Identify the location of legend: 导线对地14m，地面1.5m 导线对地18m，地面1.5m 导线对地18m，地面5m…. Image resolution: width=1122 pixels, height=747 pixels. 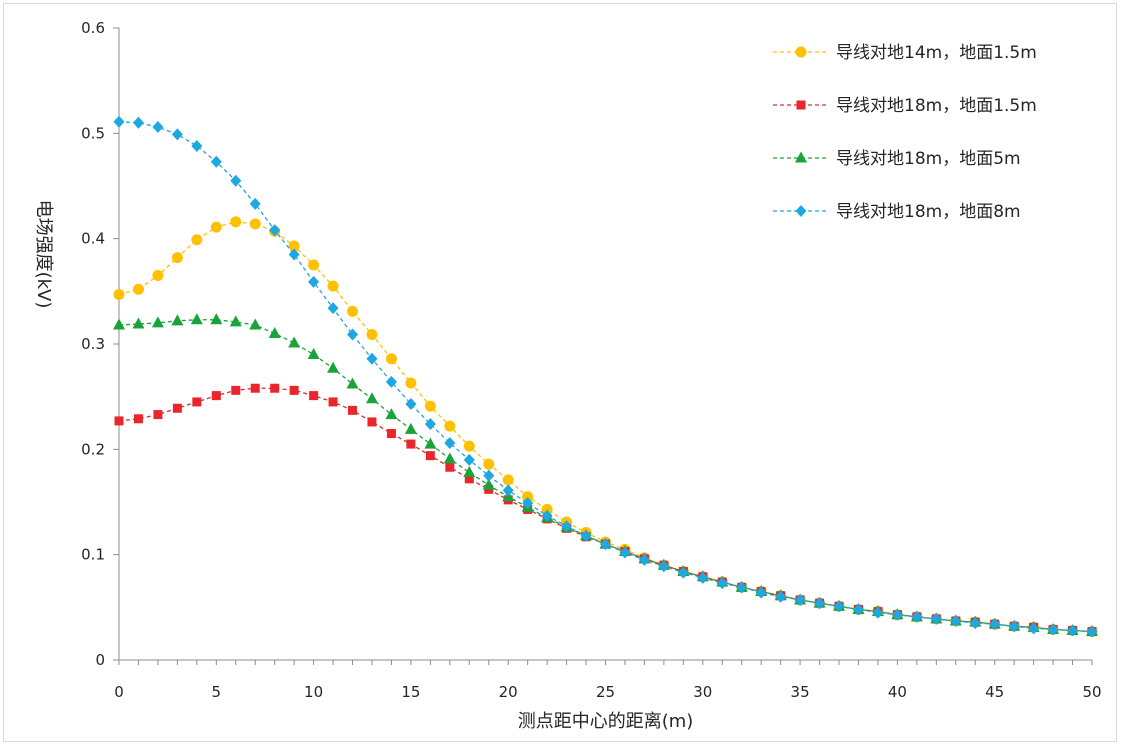
(905, 132).